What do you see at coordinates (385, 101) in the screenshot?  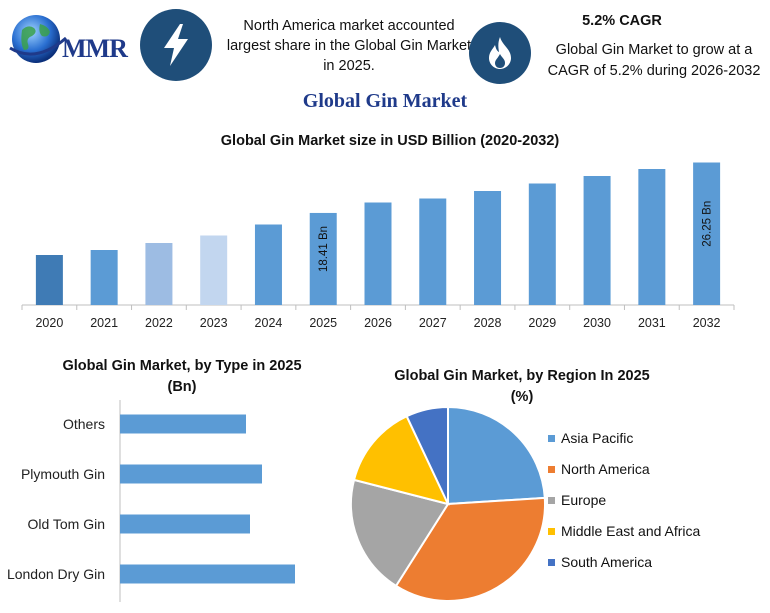 I see `page-title: Global Gin Market` at bounding box center [385, 101].